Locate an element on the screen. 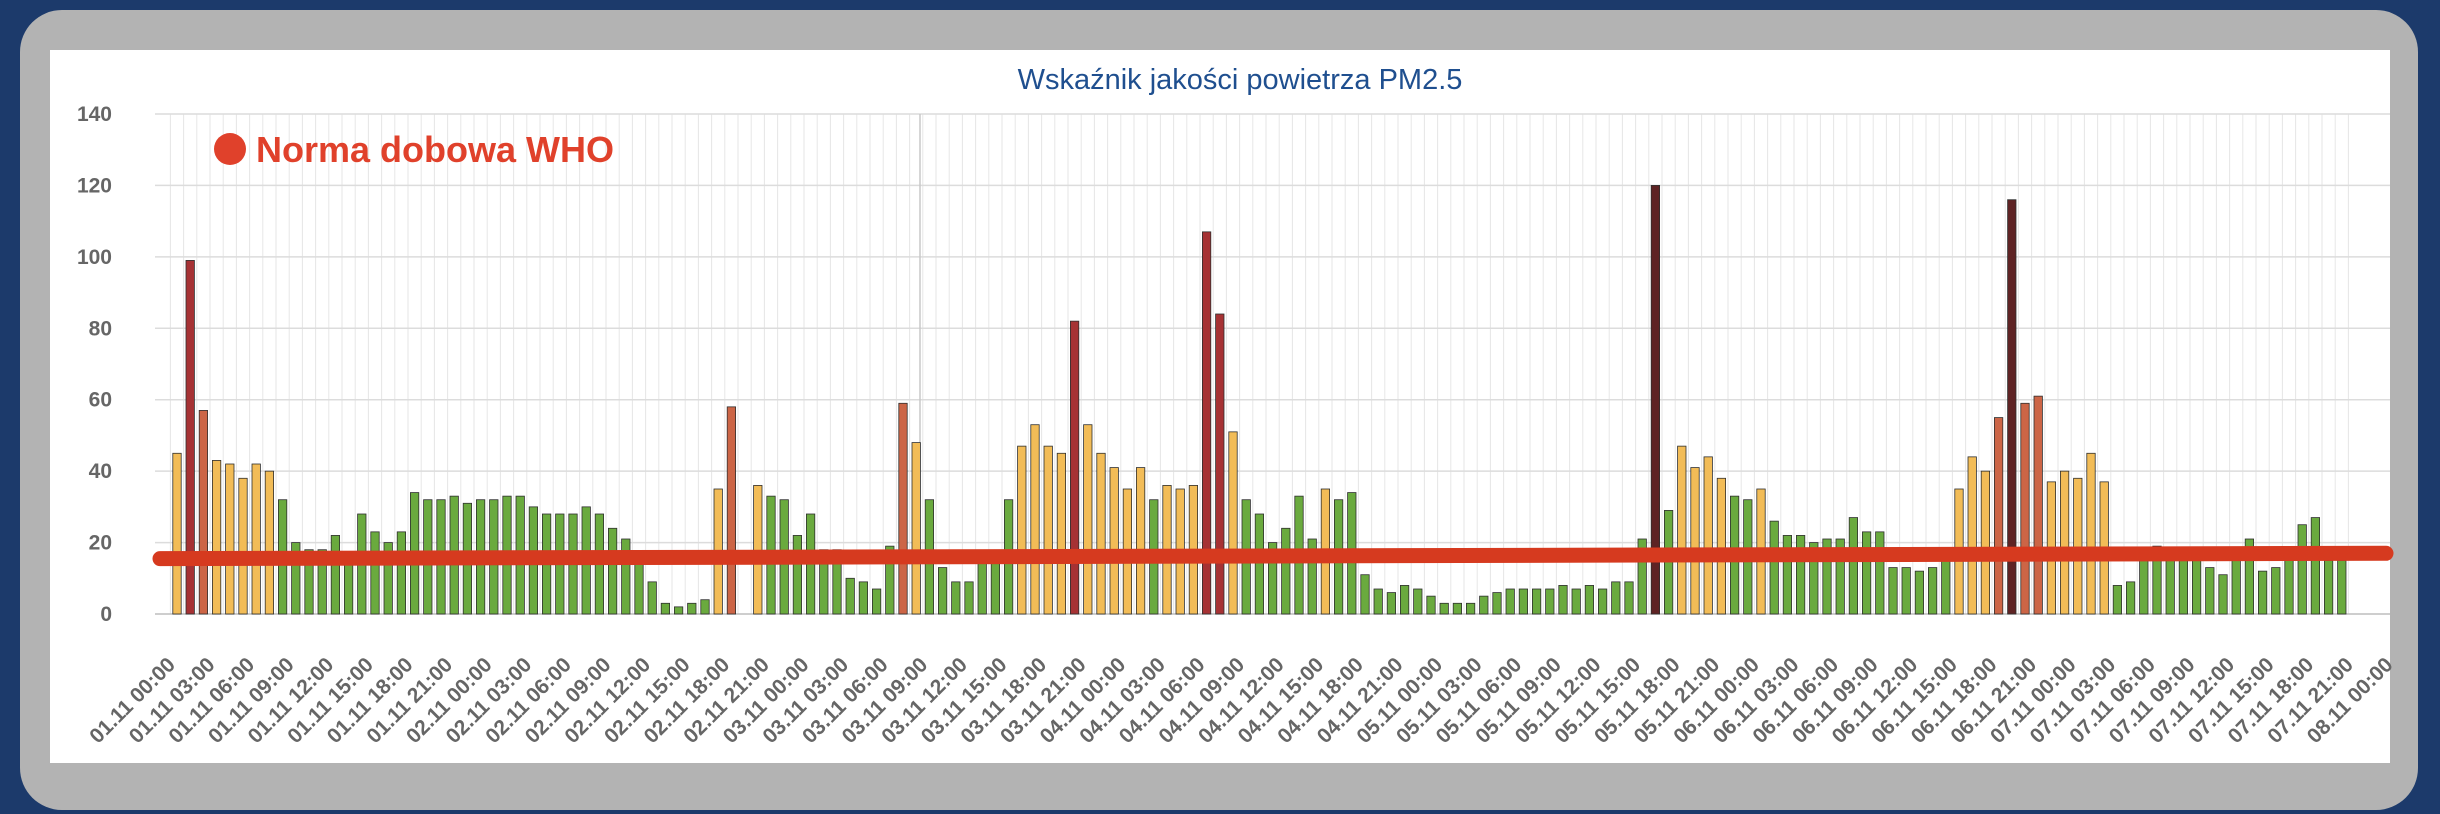 The image size is (2440, 814). y-tick-label: 120 is located at coordinates (94, 185).